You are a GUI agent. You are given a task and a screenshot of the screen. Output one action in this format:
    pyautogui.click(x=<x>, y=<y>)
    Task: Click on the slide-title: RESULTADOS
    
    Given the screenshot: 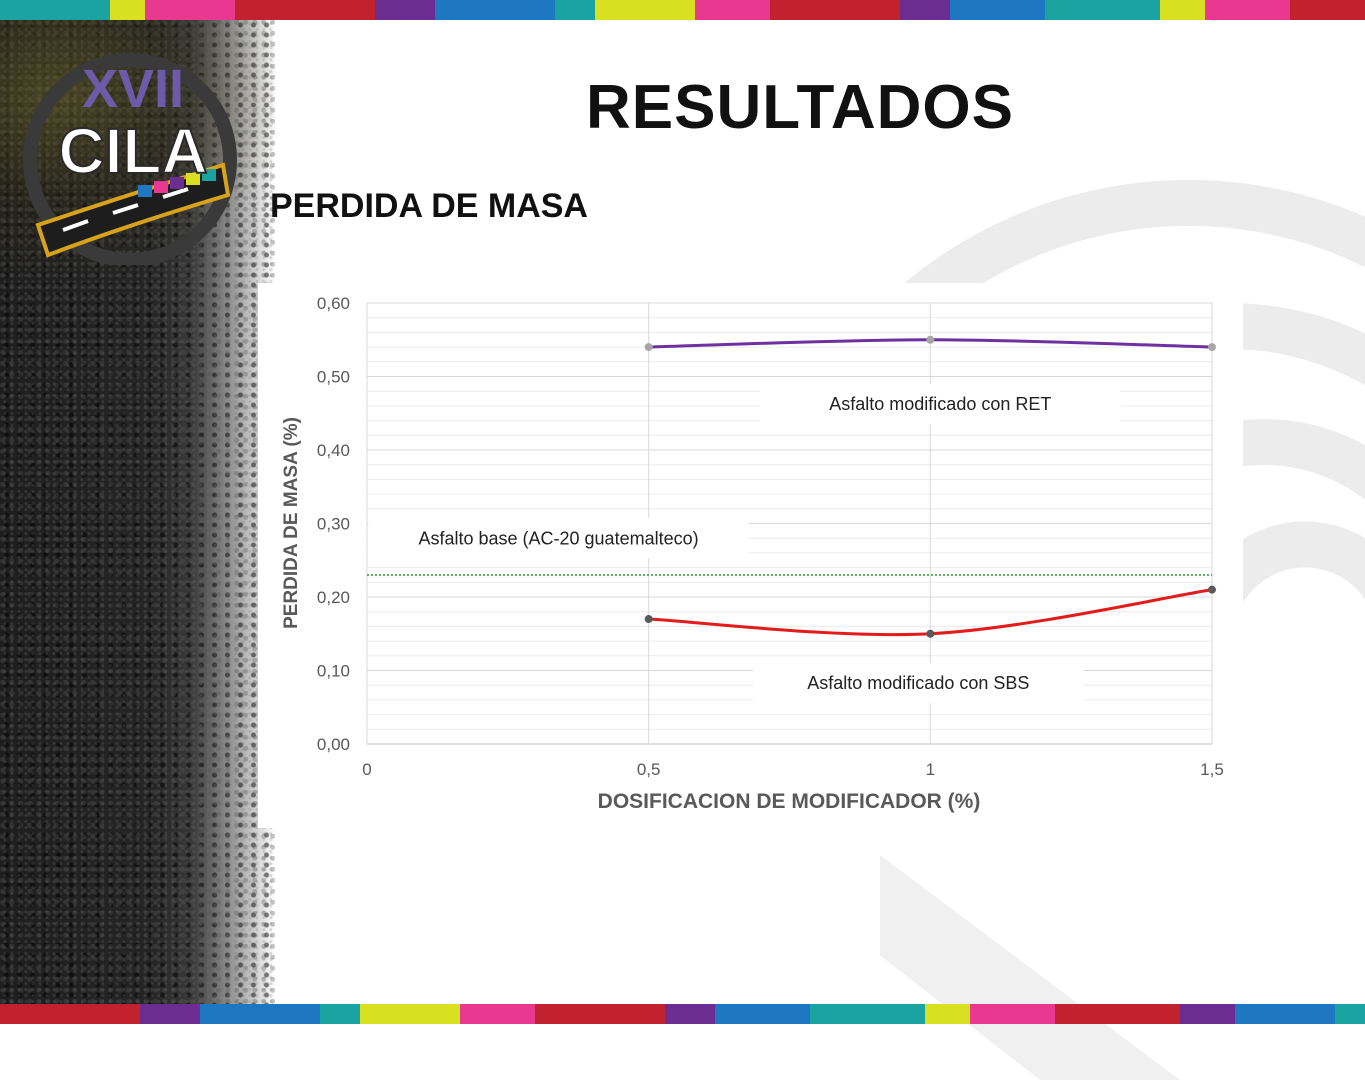 What is the action you would take?
    pyautogui.click(x=800, y=107)
    